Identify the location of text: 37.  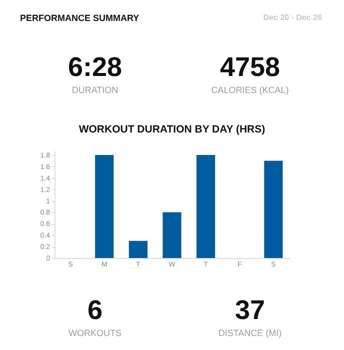
(250, 310).